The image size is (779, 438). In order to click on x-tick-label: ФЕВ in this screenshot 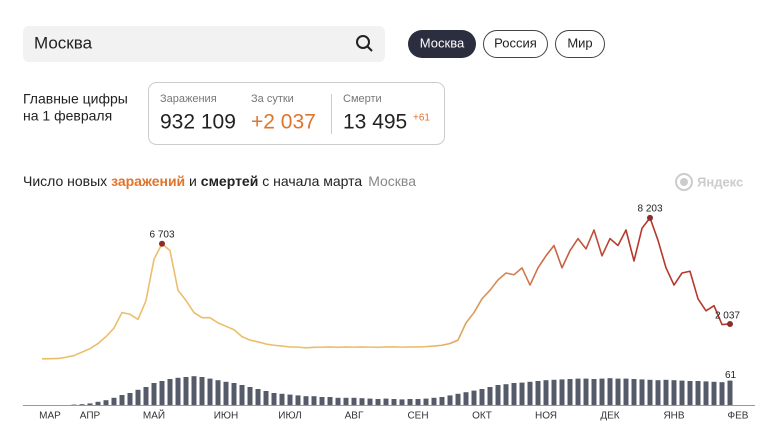, I will do `click(738, 416)`.